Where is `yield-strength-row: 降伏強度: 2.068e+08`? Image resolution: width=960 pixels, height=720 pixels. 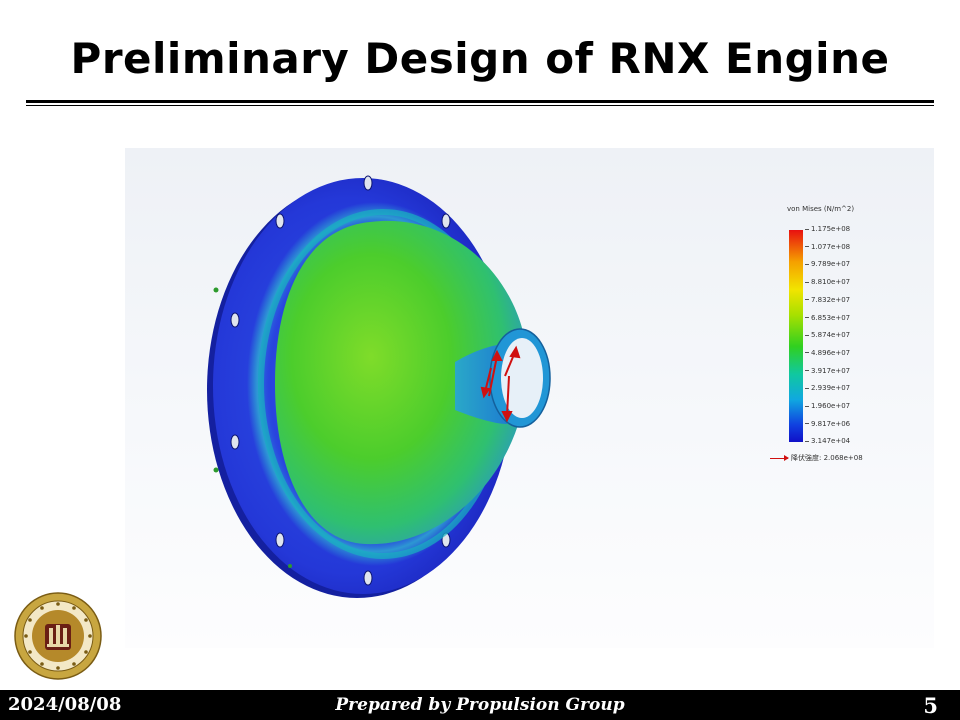
yield-strength-row: 降伏強度: 2.068e+08 is located at coordinates (816, 458).